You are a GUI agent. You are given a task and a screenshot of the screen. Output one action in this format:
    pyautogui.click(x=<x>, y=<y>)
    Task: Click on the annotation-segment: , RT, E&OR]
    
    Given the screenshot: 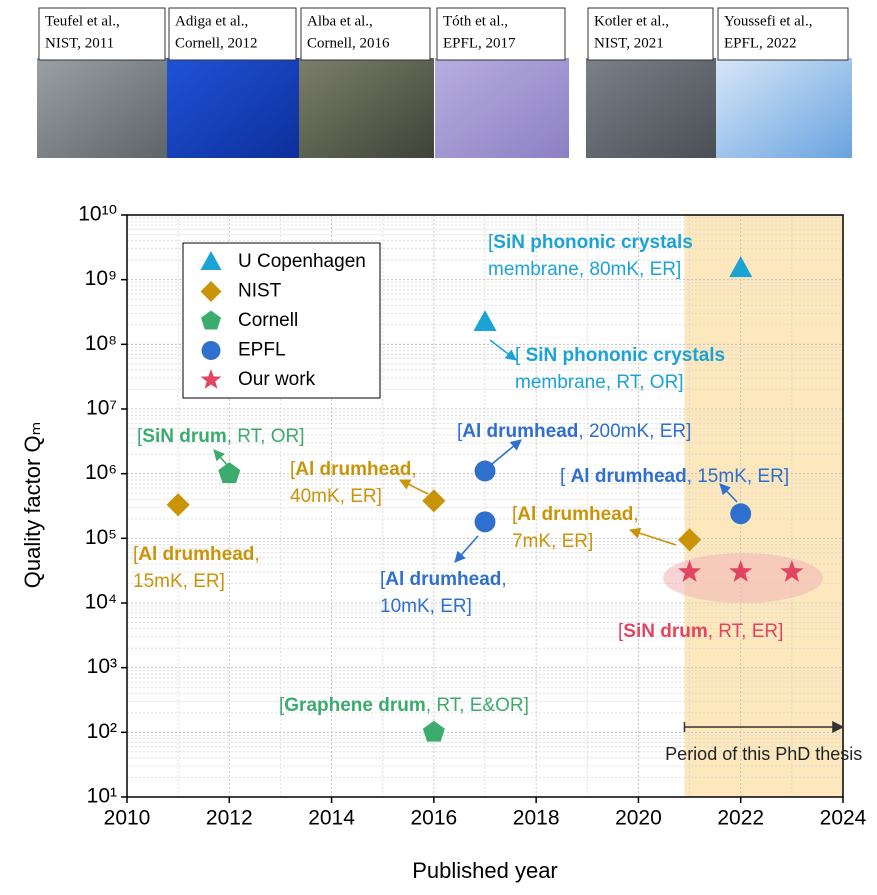 What is the action you would take?
    pyautogui.click(x=477, y=705)
    